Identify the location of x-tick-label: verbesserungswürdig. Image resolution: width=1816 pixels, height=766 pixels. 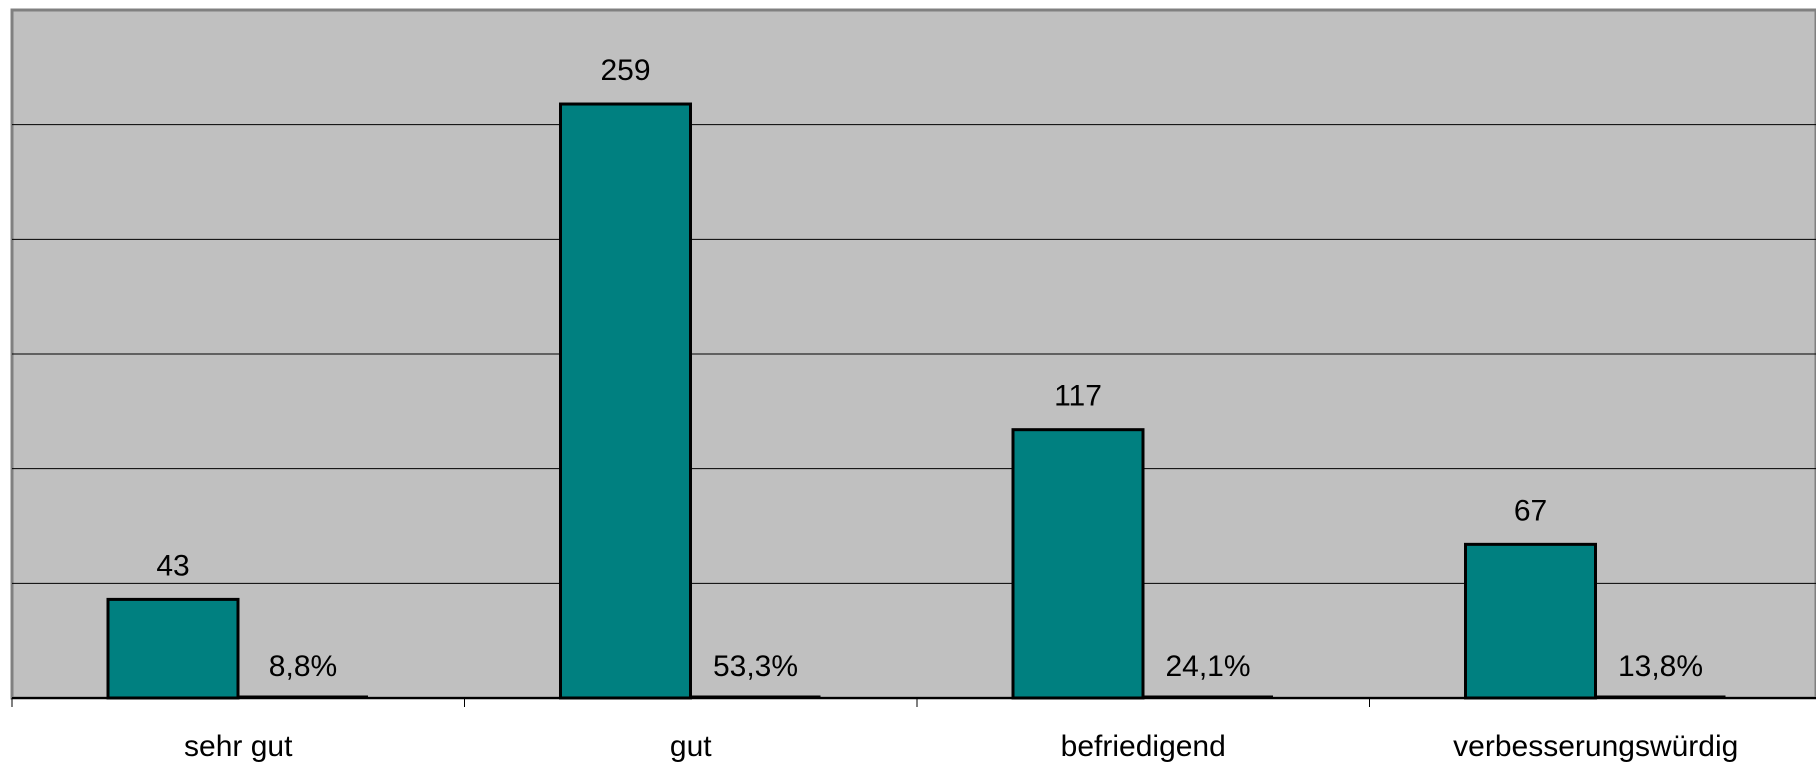
(1595, 746).